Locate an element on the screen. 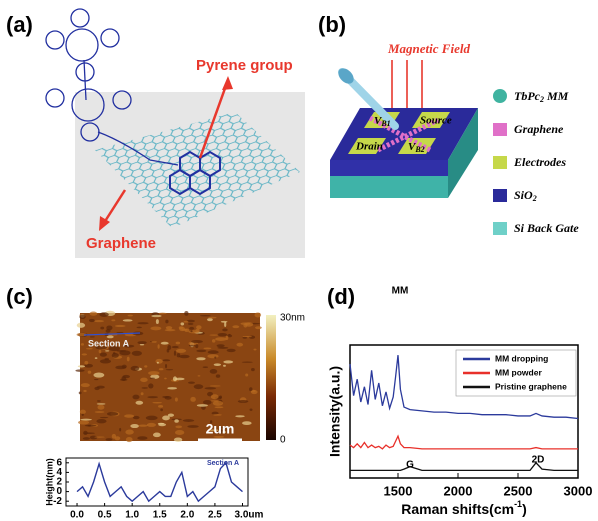  data-line is located at coordinates (463, 442).